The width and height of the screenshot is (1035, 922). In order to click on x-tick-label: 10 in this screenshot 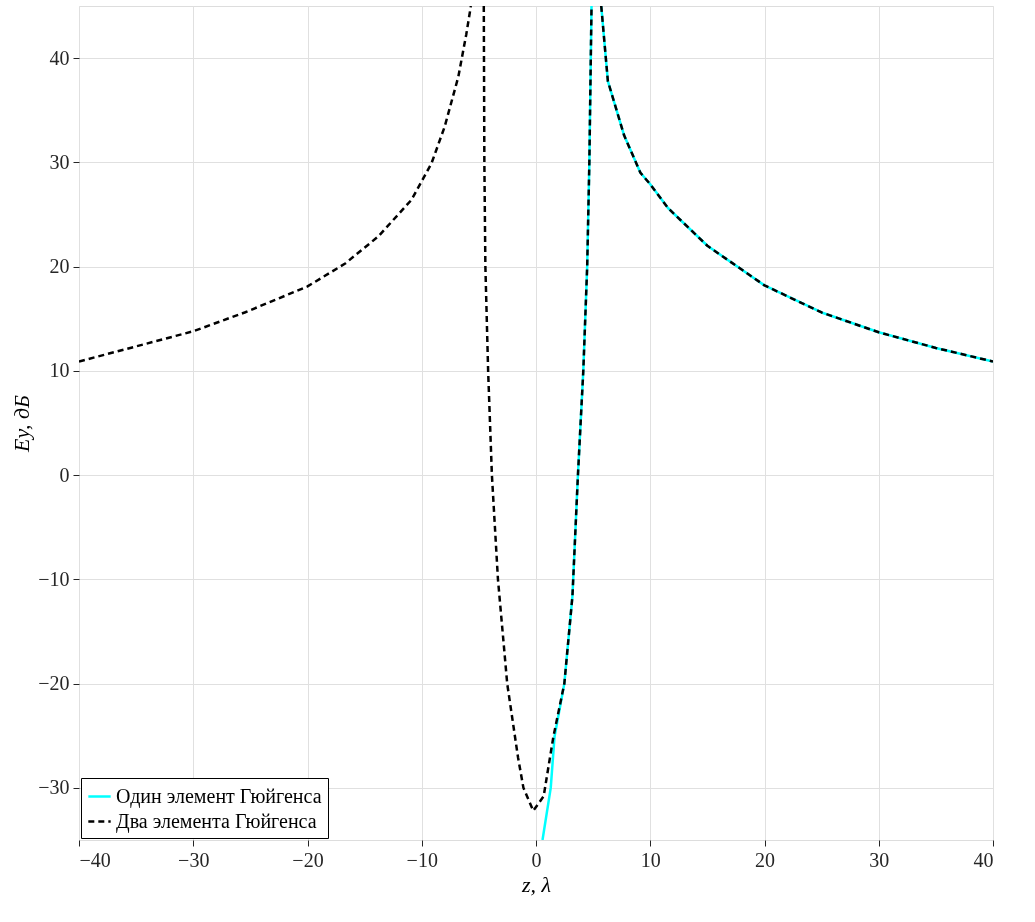, I will do `click(650, 859)`.